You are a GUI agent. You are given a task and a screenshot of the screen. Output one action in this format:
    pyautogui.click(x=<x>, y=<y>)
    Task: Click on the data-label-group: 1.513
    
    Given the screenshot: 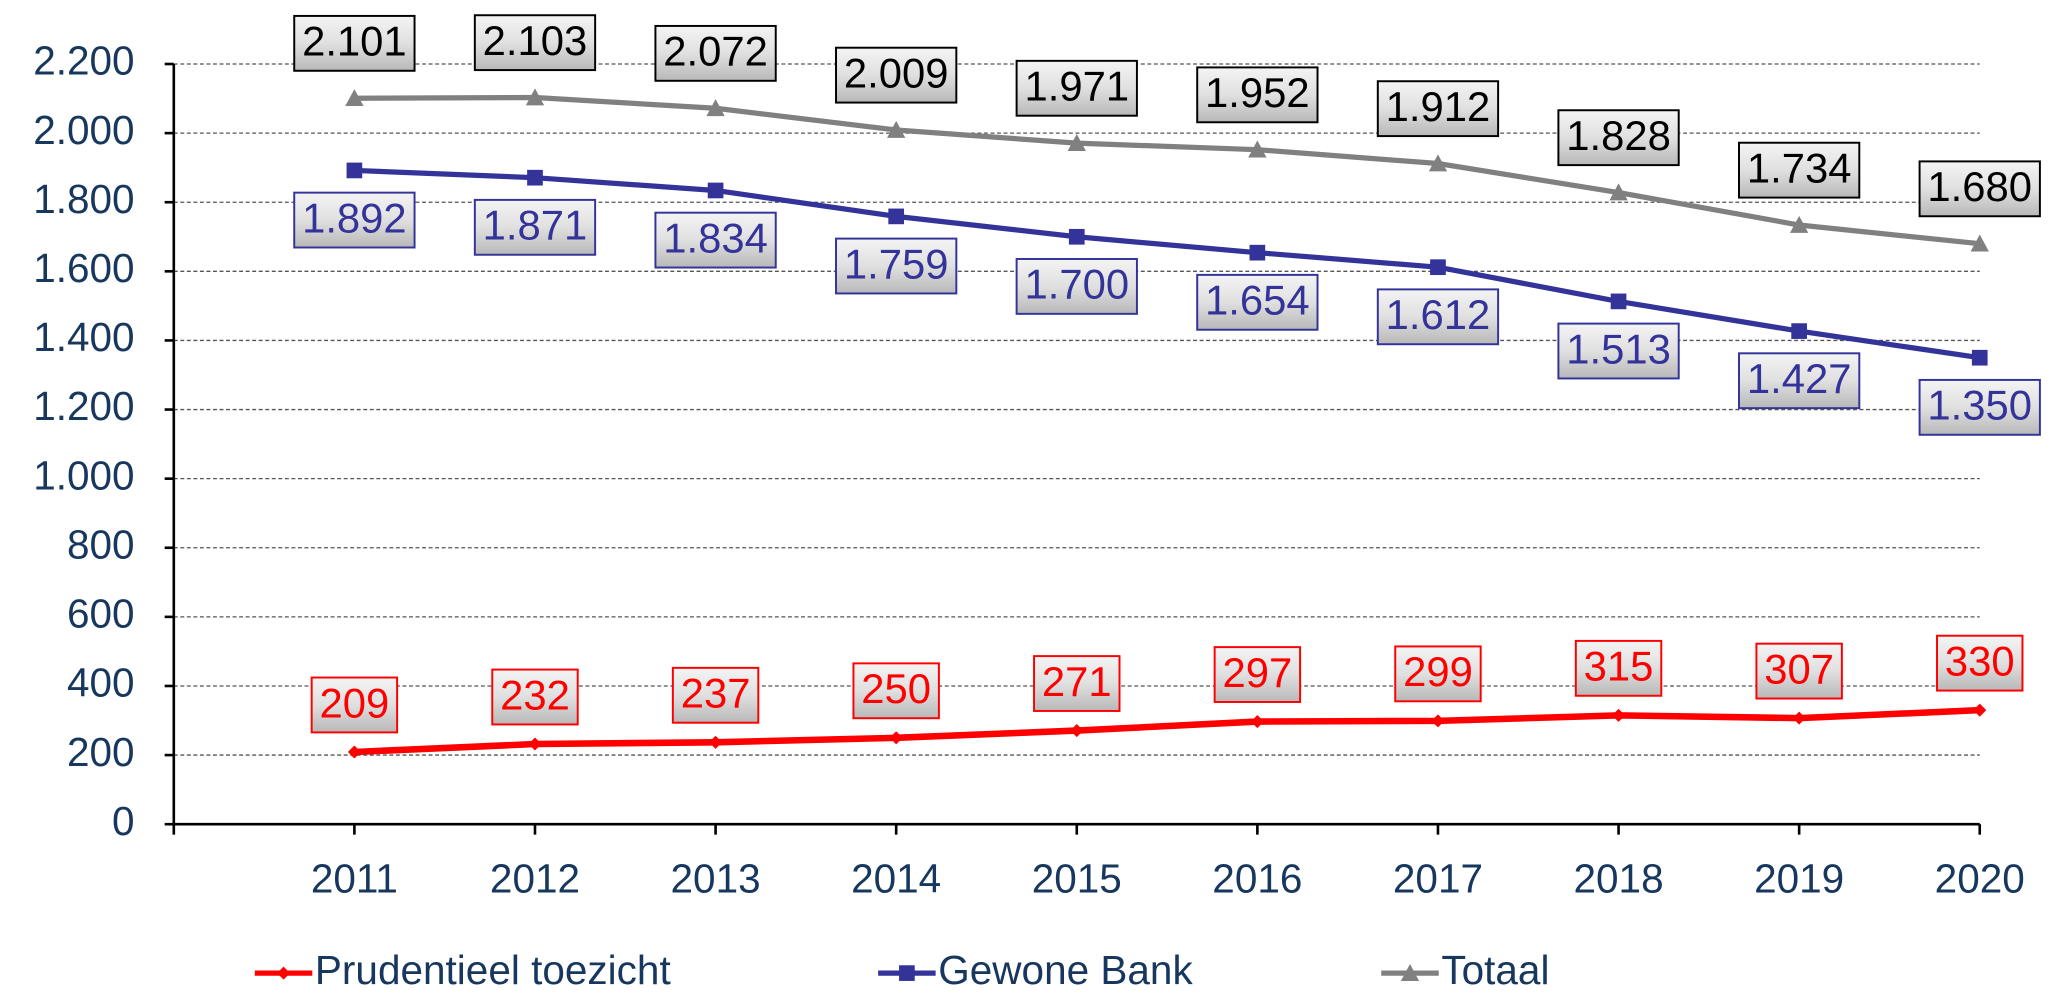 What is the action you would take?
    pyautogui.click(x=1618, y=351)
    